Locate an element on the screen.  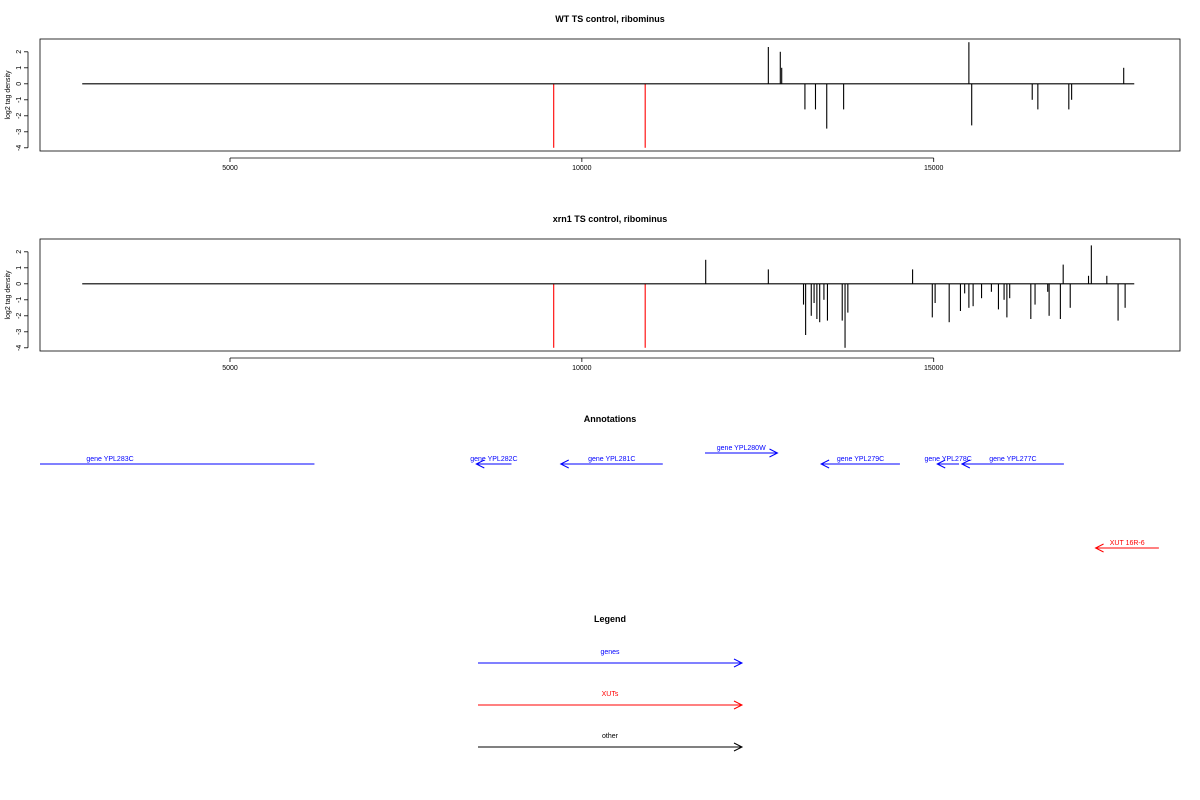
annotation-feature: gene YPL278C is located at coordinates (948, 462).